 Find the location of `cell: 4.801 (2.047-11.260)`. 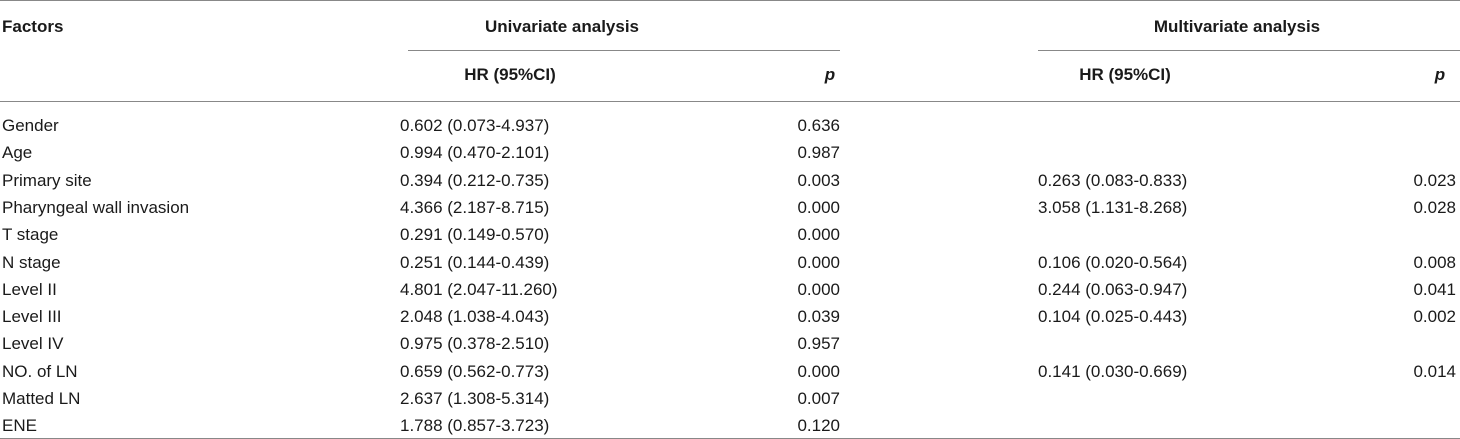

cell: 4.801 (2.047-11.260) is located at coordinates (479, 289).